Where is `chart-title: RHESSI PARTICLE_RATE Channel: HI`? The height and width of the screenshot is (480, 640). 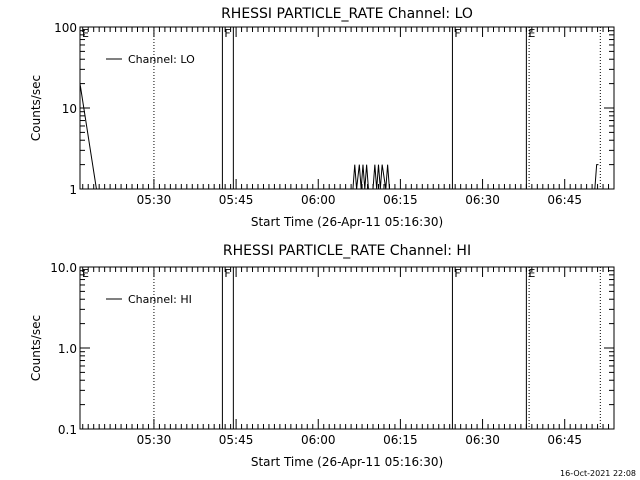
chart-title: RHESSI PARTICLE_RATE Channel: HI is located at coordinates (347, 251).